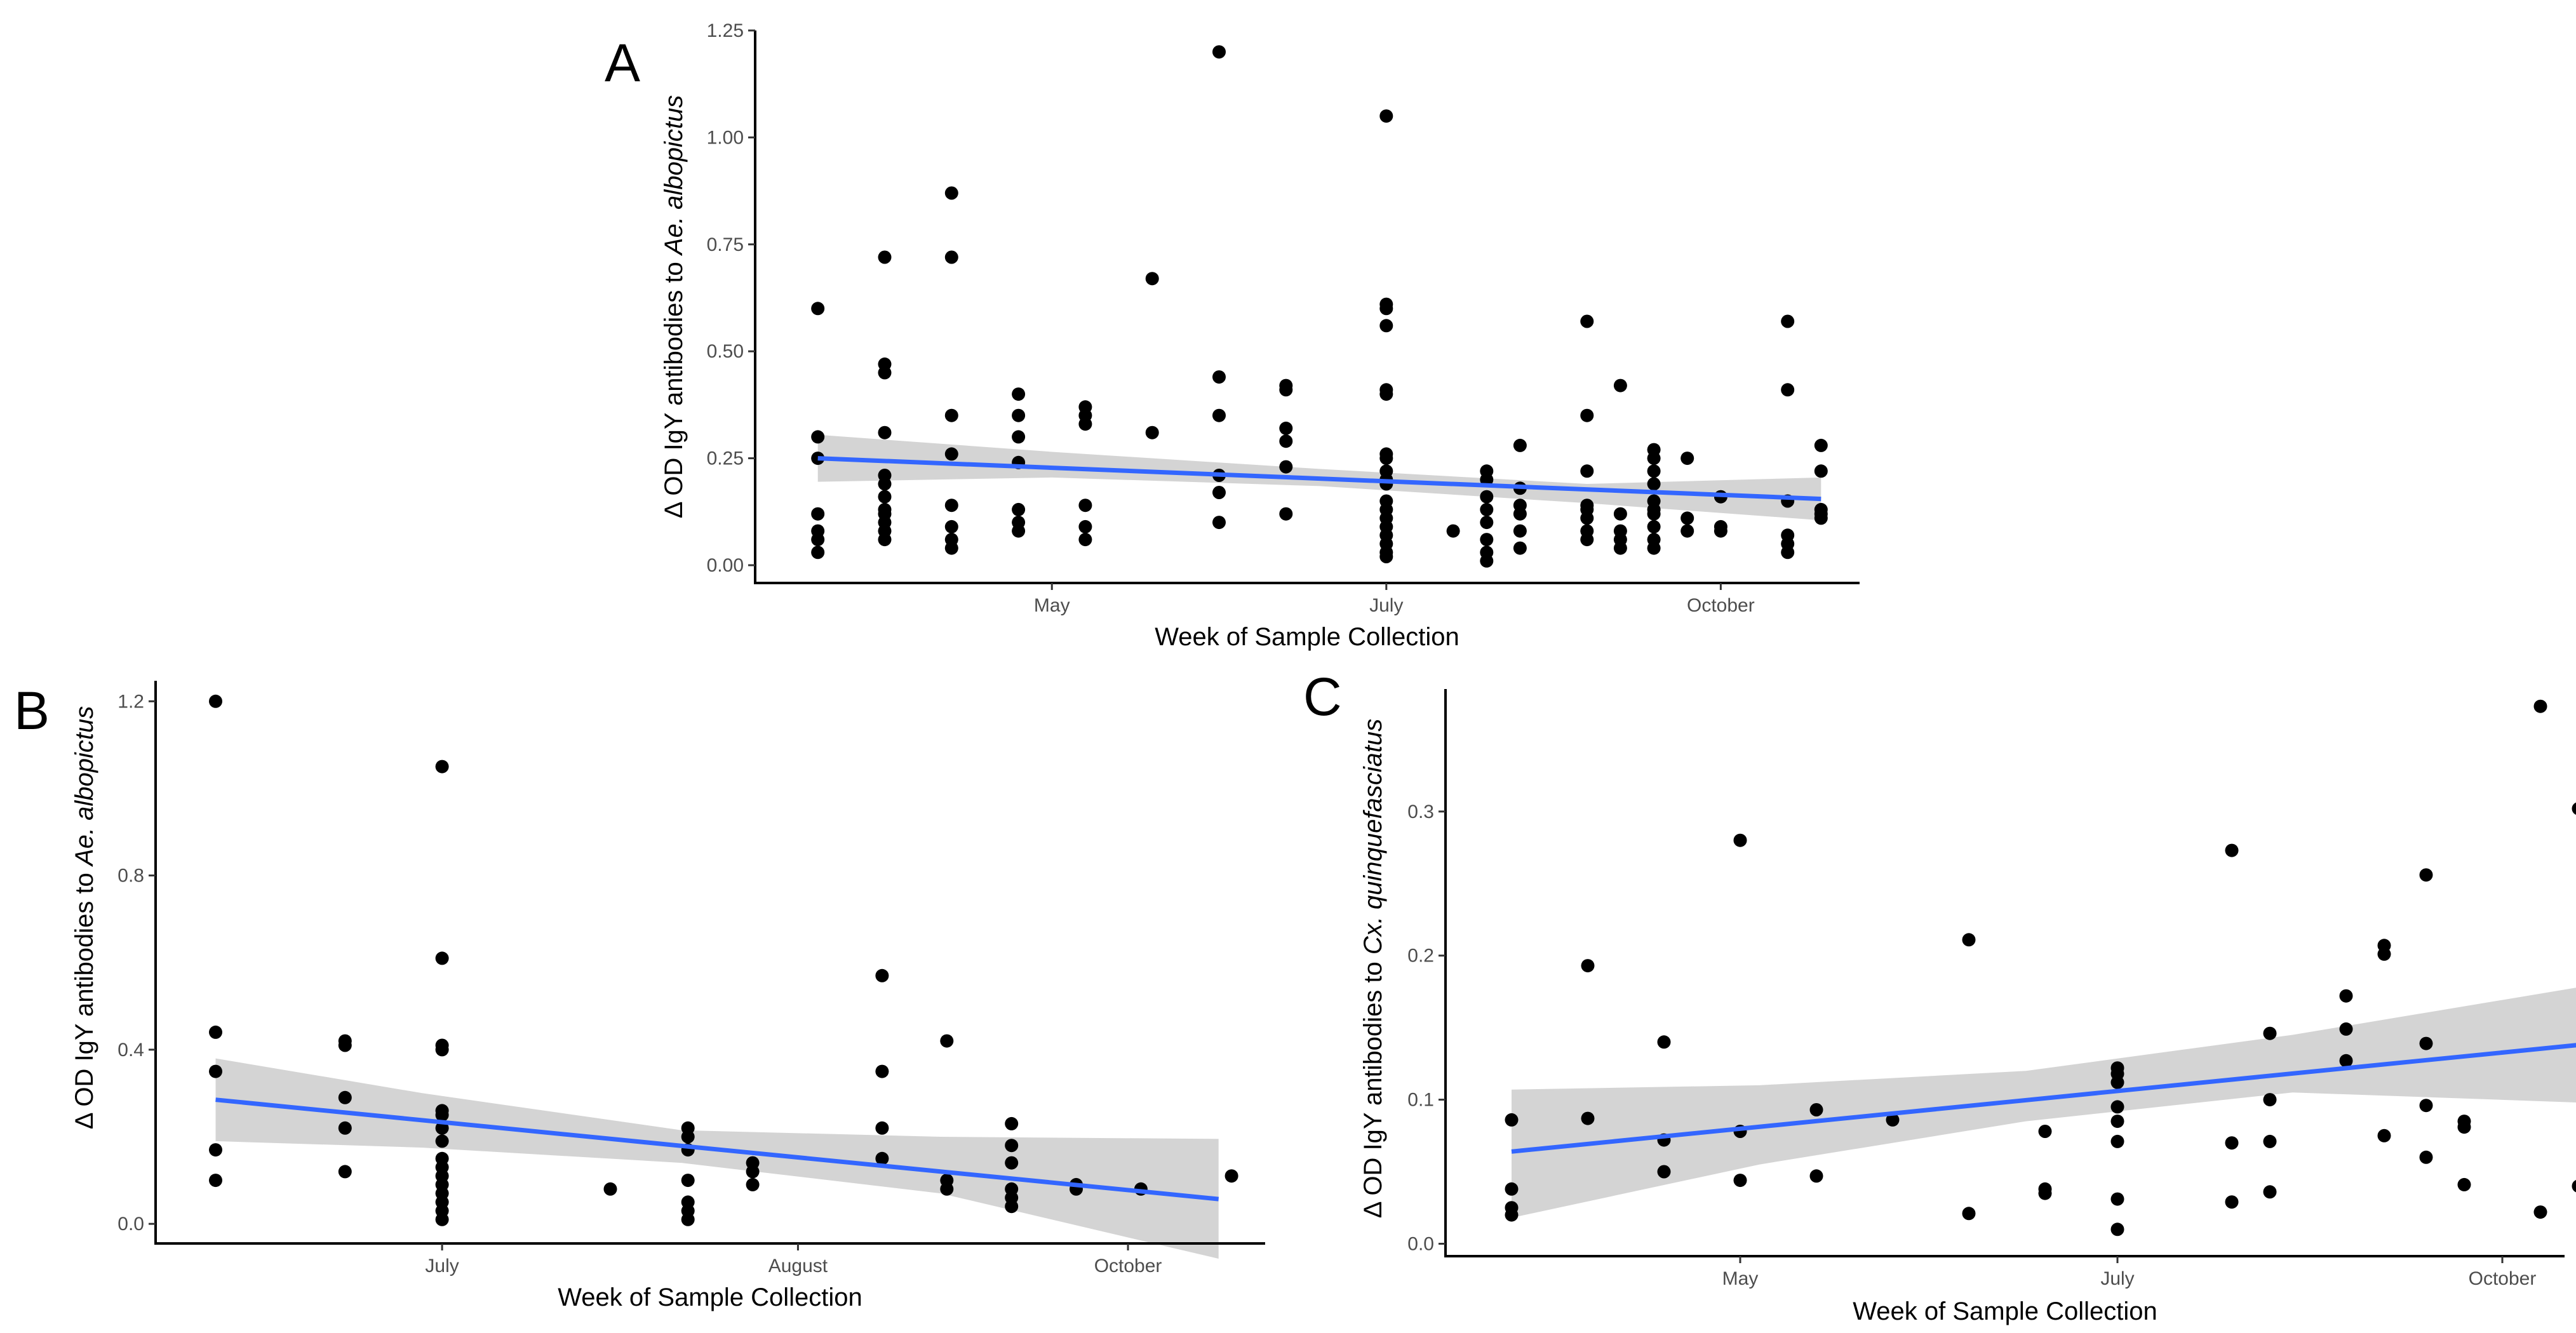 The image size is (2576, 1333). I want to click on y-axis-title: Δ OD IgY antibodies to Ae. albopictus, so click(84, 917).